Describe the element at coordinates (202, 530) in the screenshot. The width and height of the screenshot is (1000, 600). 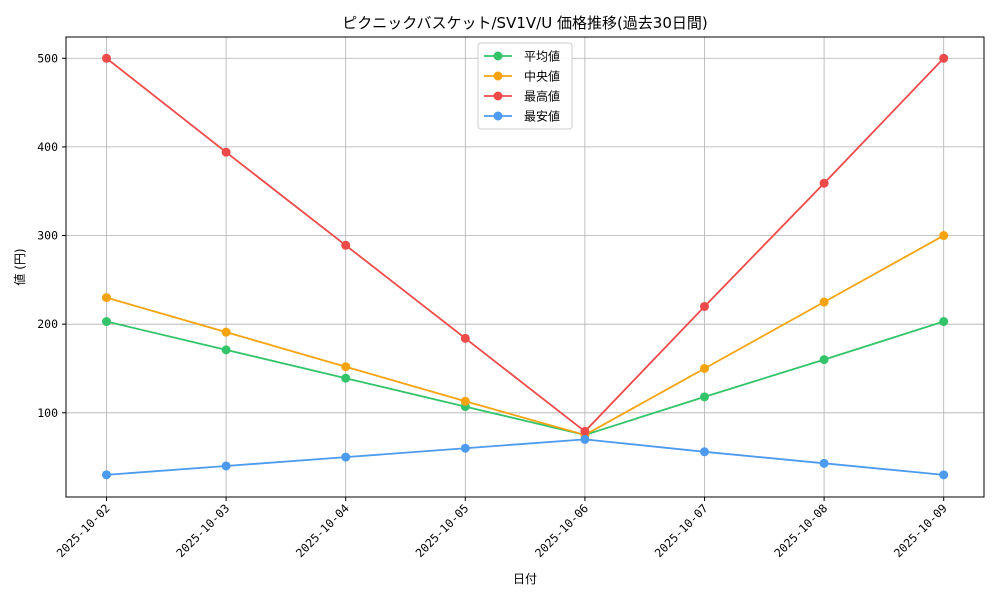
I see `x-tick-label: 2025-10-03` at that location.